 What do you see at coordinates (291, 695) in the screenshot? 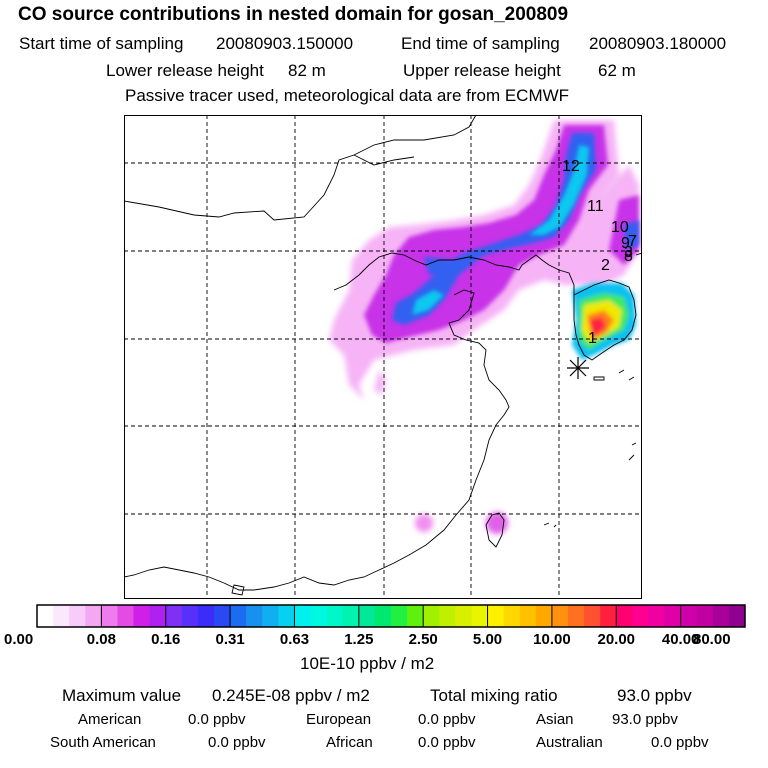
I see `max-value: 0.245E-08 ppbv / m2` at bounding box center [291, 695].